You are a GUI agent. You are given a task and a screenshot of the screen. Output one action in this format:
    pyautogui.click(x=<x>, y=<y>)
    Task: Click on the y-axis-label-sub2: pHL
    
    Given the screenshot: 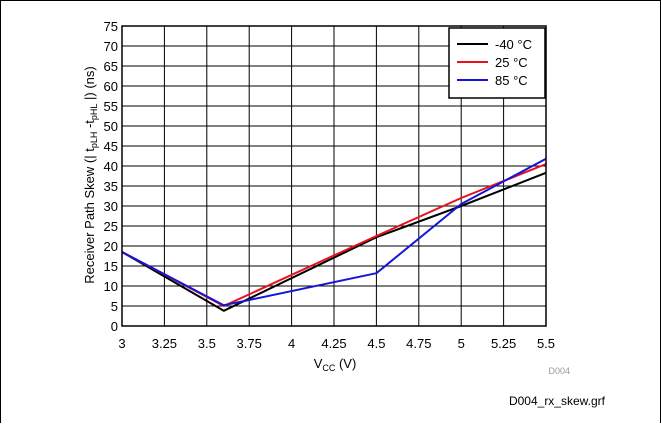 What is the action you would take?
    pyautogui.click(x=94, y=112)
    